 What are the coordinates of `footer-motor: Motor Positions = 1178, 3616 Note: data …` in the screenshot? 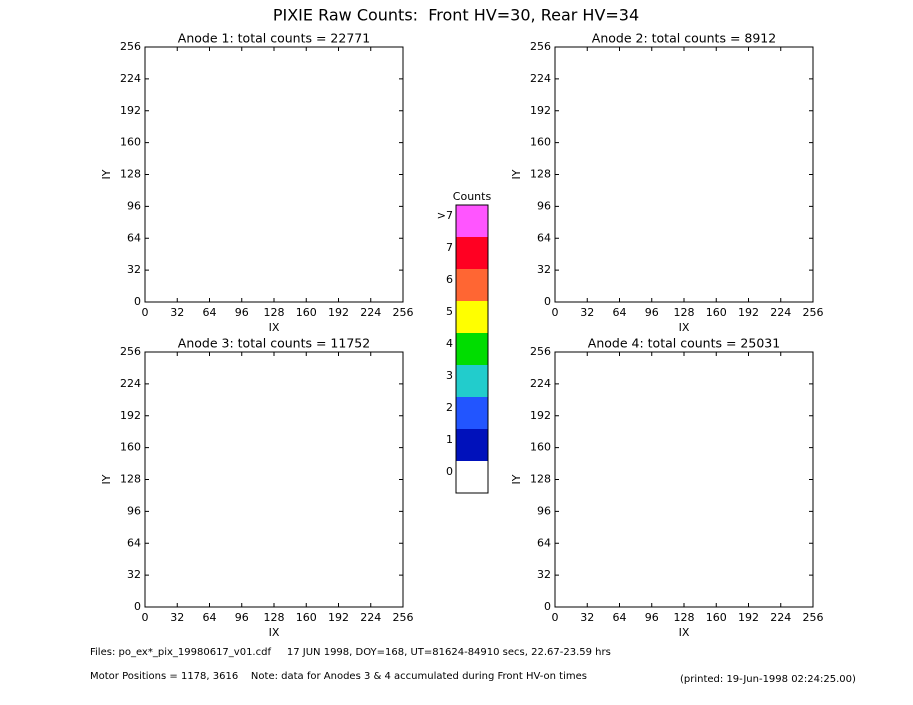 It's located at (338, 676).